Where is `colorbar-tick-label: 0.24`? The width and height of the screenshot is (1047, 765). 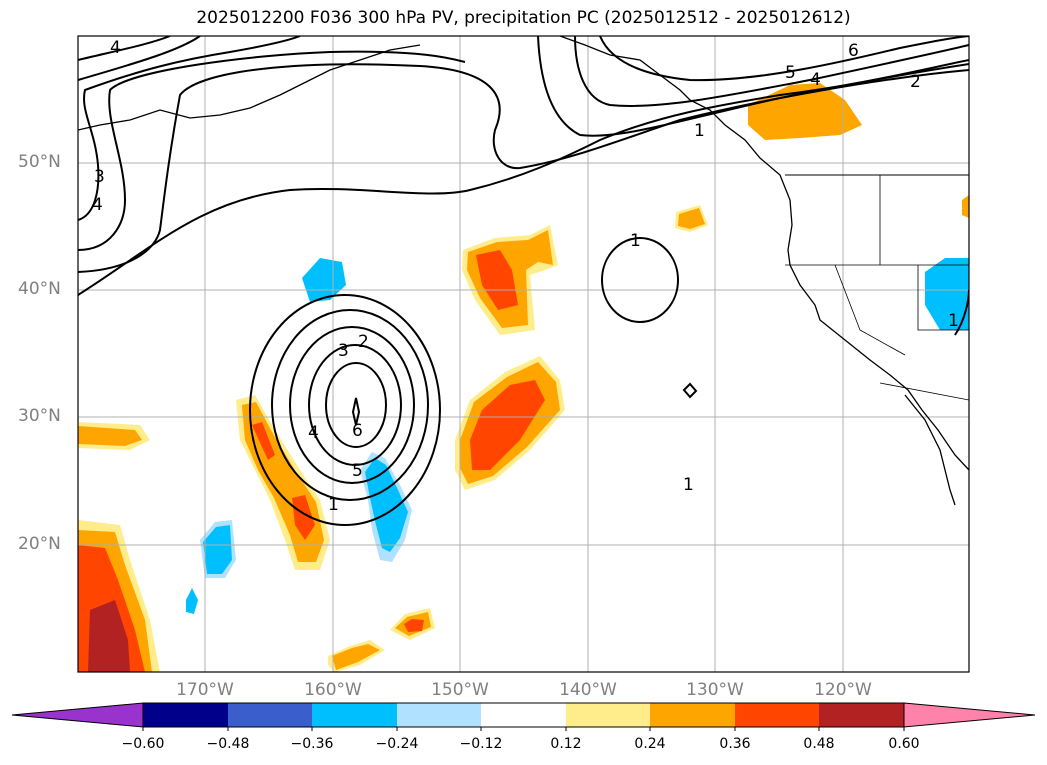 colorbar-tick-label: 0.24 is located at coordinates (650, 744).